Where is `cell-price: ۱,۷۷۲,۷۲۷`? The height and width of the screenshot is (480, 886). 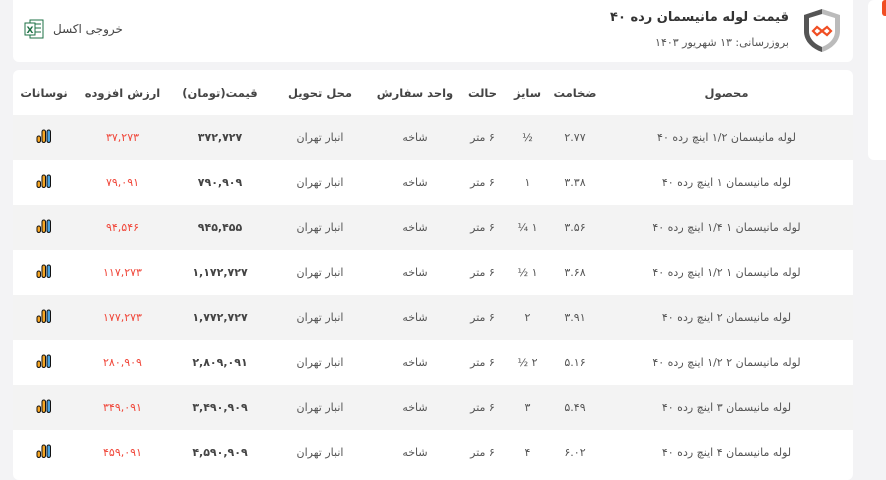 cell-price: ۱,۷۷۲,۷۲۷ is located at coordinates (220, 317).